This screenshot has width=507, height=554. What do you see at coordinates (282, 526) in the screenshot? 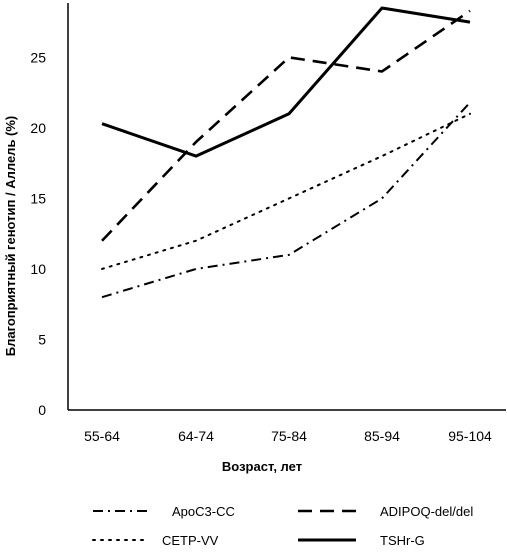
I see `legend: ApoC3-CC CETP-VV ADIPOQ-del/del TSHr-G` at bounding box center [282, 526].